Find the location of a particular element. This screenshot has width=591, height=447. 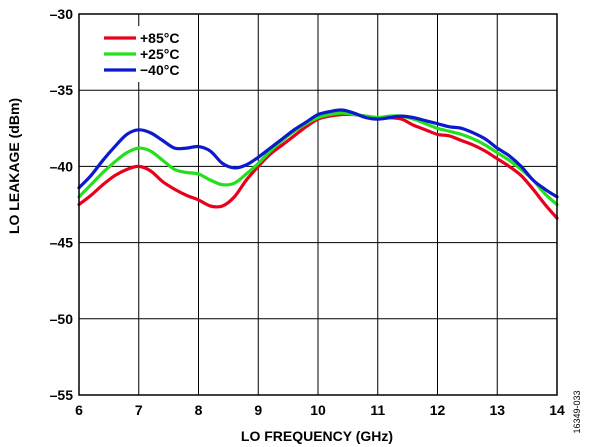

y-tick-label: –35 is located at coordinates (62, 90).